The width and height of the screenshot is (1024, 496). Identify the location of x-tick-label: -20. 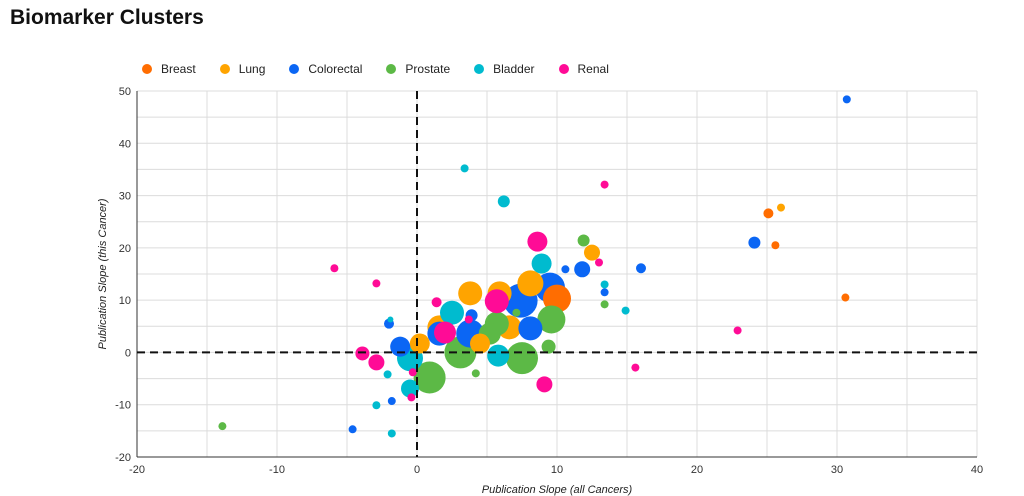
(137, 470).